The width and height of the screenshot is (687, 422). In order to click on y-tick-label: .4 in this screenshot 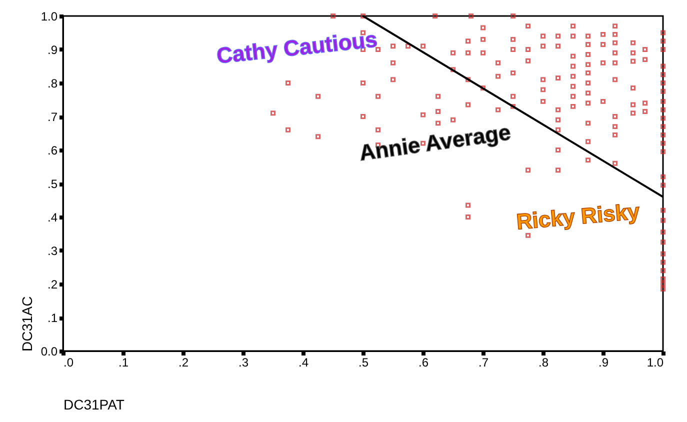, I will do `click(52, 217)`.